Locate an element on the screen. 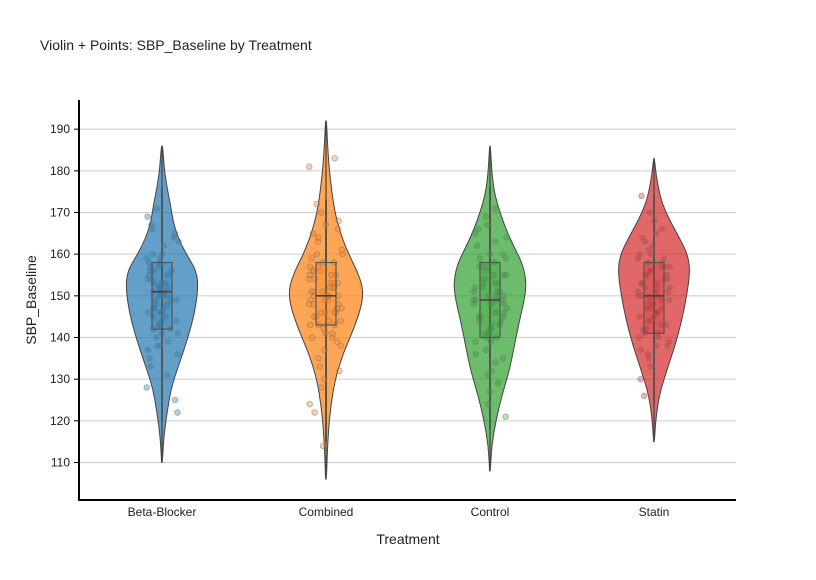 Image resolution: width=816 pixels, height=580 pixels. y-tick-label: 130 is located at coordinates (60, 379).